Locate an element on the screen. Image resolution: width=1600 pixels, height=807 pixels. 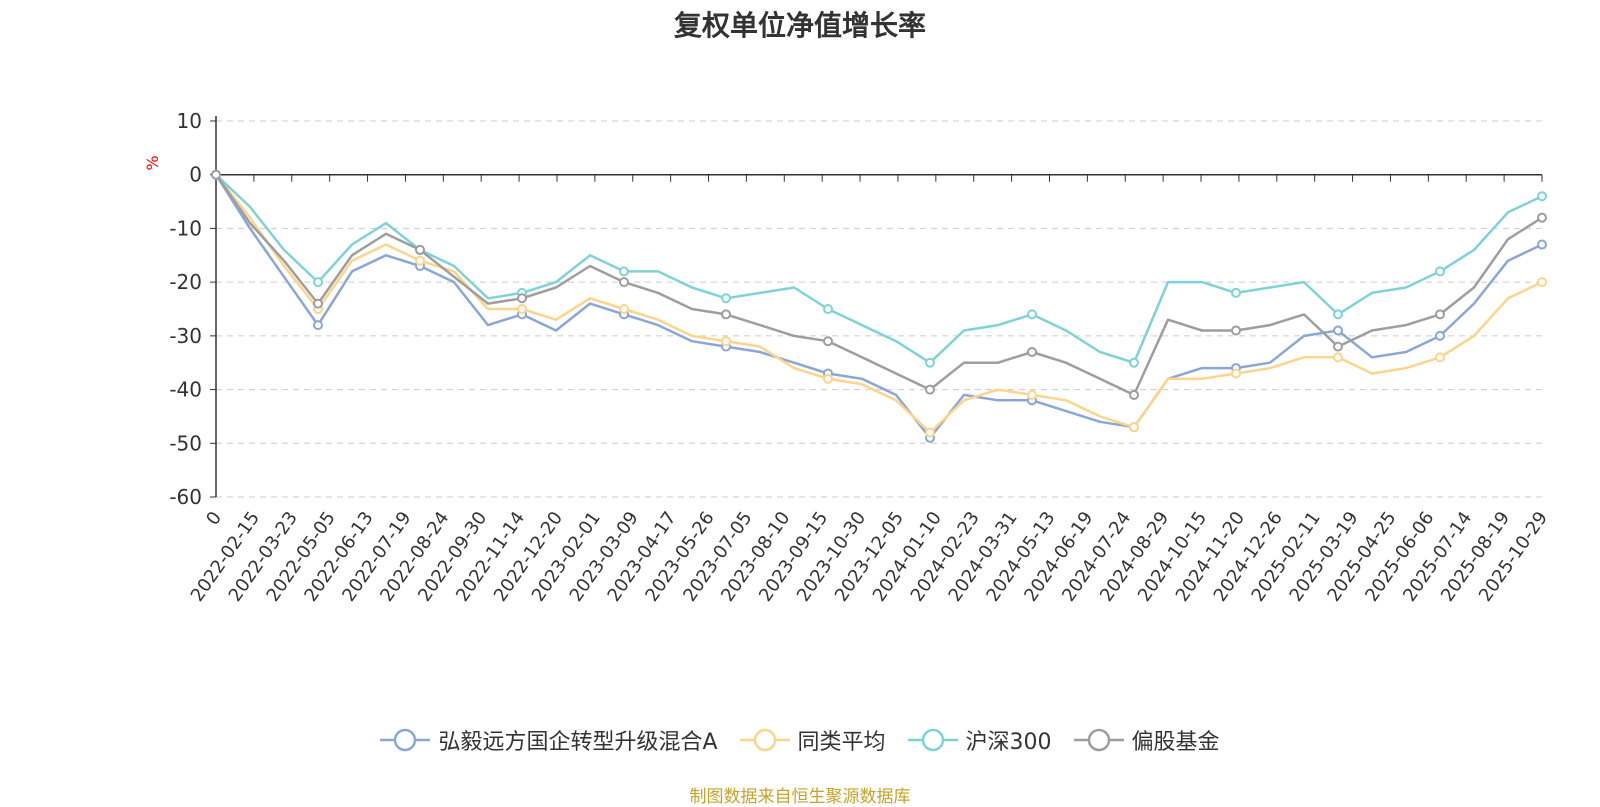
legend-label: 弘毅远方国企转型升级混合A is located at coordinates (578, 742).